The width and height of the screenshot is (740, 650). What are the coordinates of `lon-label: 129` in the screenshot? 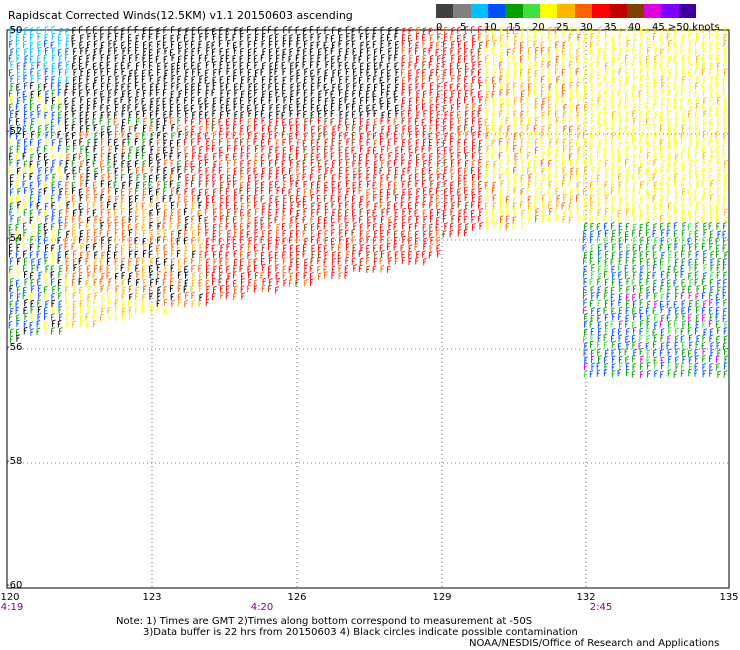 It's located at (442, 597).